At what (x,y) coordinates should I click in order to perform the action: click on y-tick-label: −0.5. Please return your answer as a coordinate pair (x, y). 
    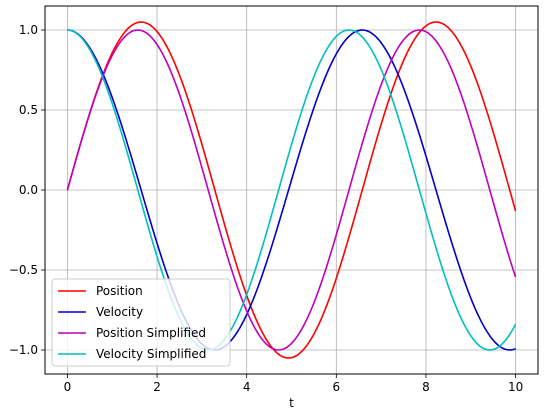
    Looking at the image, I should click on (23, 270).